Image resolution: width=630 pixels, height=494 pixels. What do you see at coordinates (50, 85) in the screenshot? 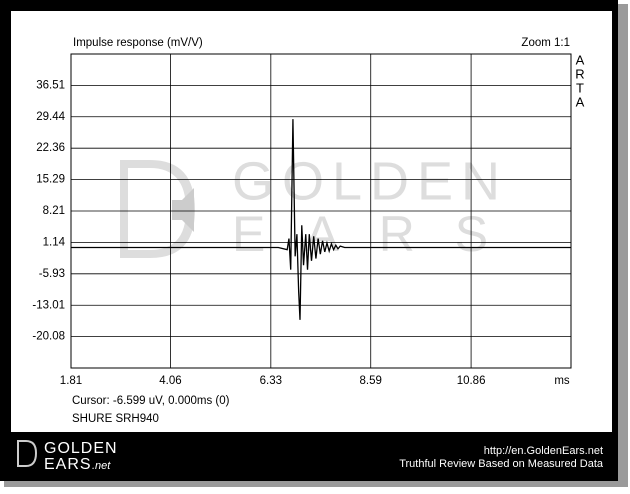
I see `y-tick-label: 36.51` at bounding box center [50, 85].